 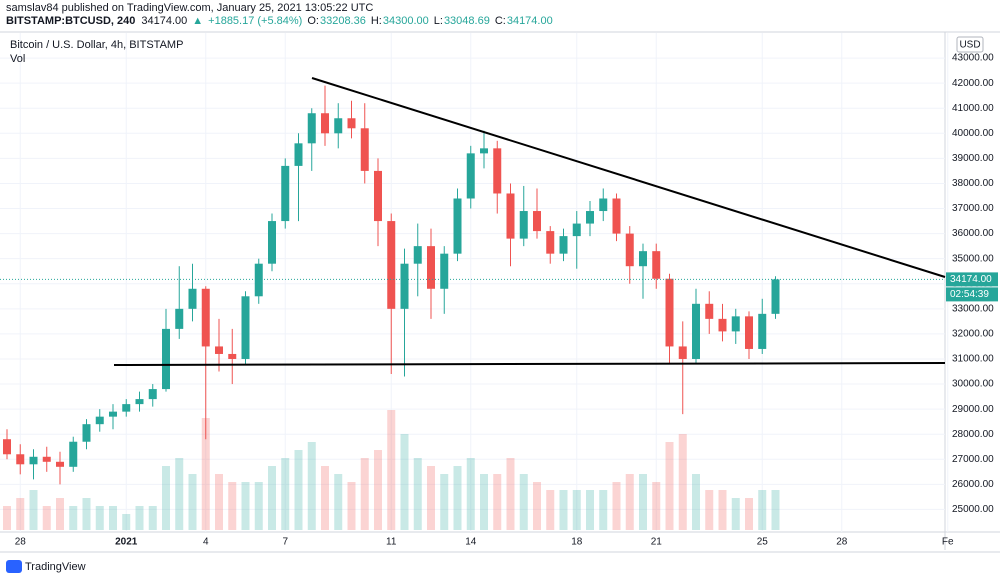 I want to click on y-tick-label: 29000.00, so click(x=973, y=409).